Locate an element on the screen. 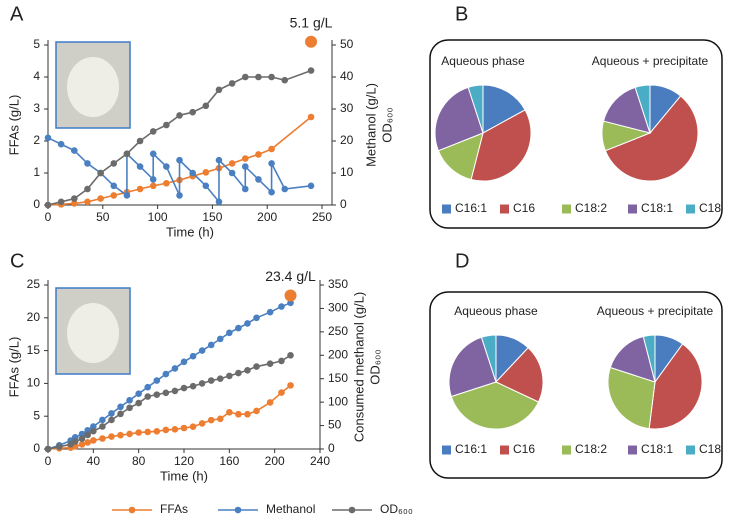 This screenshot has height=520, width=729. y2-tick-label: 300 is located at coordinates (338, 308).